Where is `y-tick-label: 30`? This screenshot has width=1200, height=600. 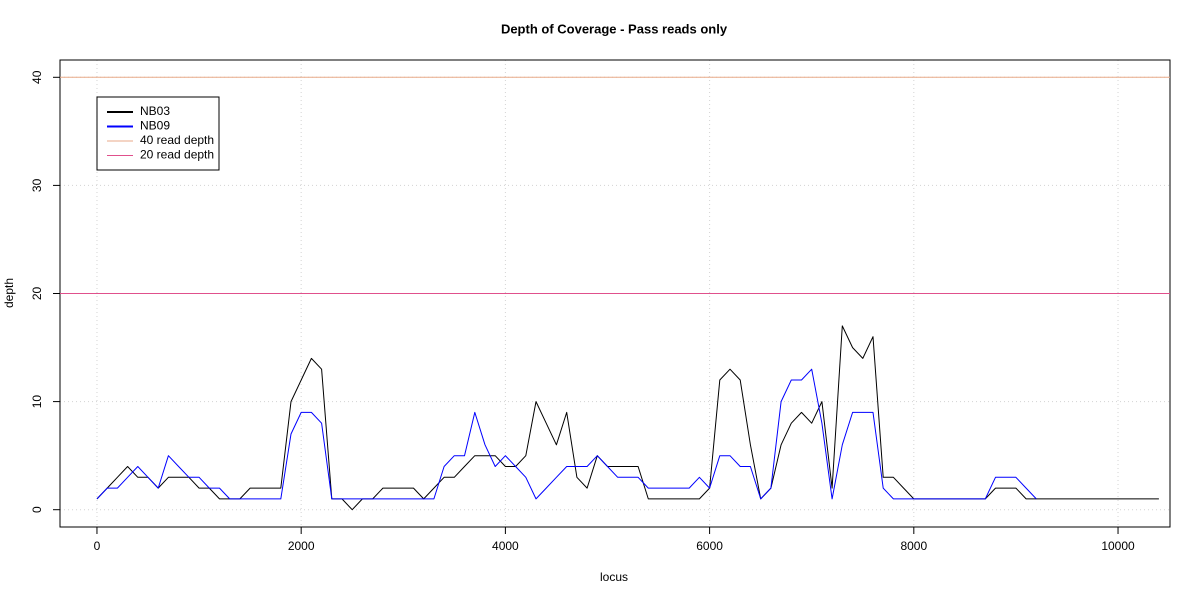 y-tick-label: 30 is located at coordinates (37, 185).